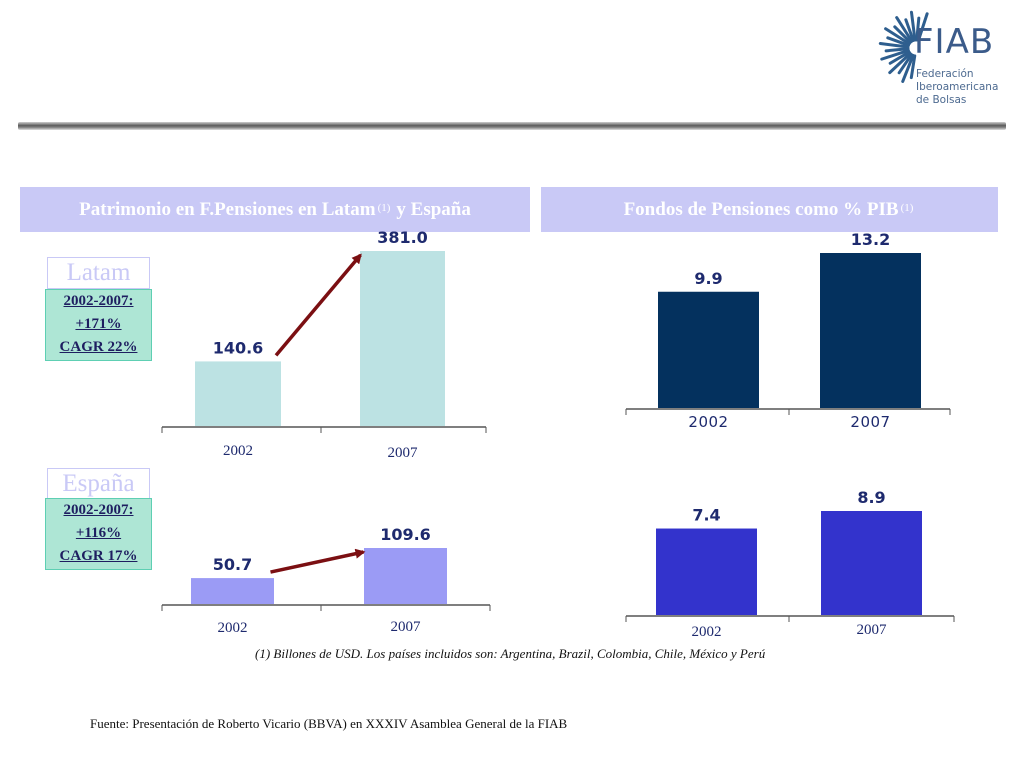 The image size is (1024, 768). What do you see at coordinates (402, 237) in the screenshot?
I see `value-label-latam_assets-2007: 381.0` at bounding box center [402, 237].